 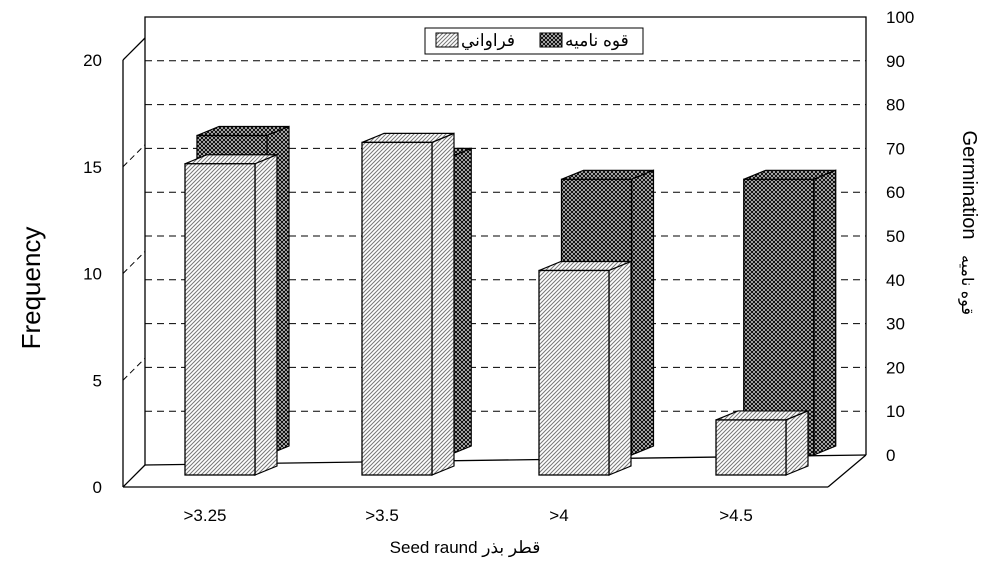 What do you see at coordinates (895, 367) in the screenshot?
I see `y-right-tick-label: 20` at bounding box center [895, 367].